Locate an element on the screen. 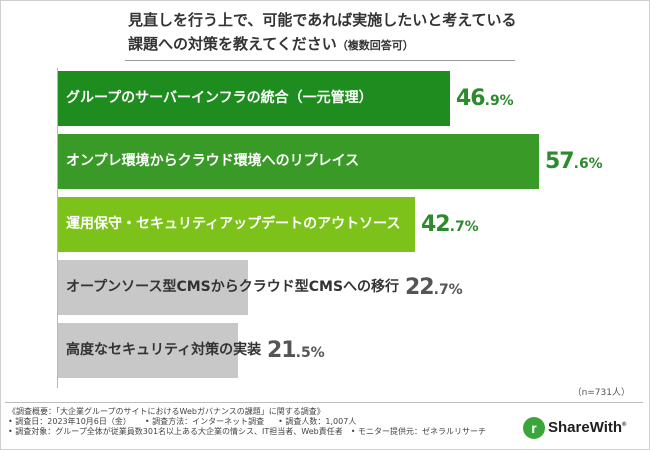  bar-value-5: 21.5% is located at coordinates (296, 350).